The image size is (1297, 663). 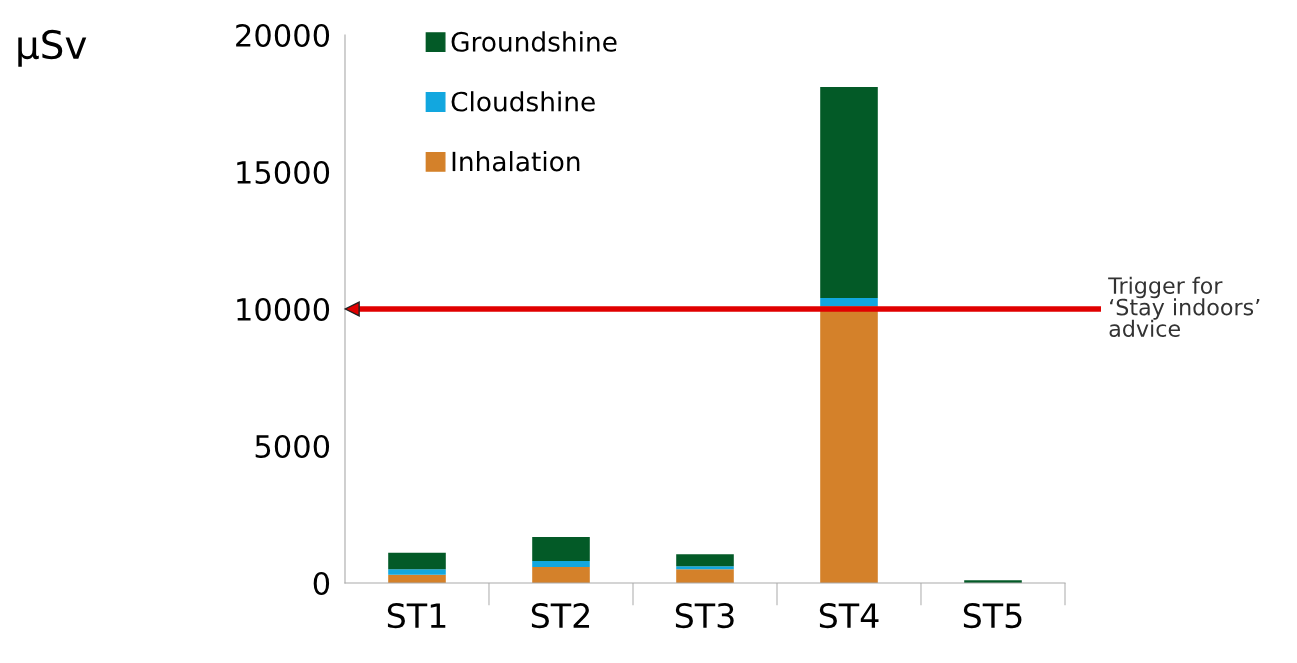 I want to click on legend-label: Inhalation, so click(x=516, y=161).